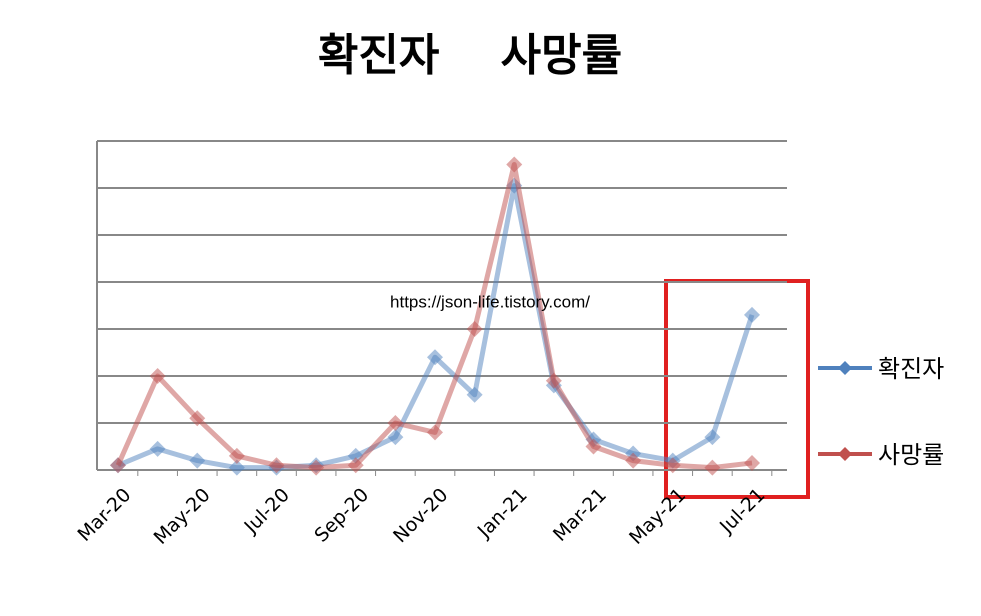 The image size is (981, 616). What do you see at coordinates (911, 455) in the screenshot?
I see `legend-label: 사망률` at bounding box center [911, 455].